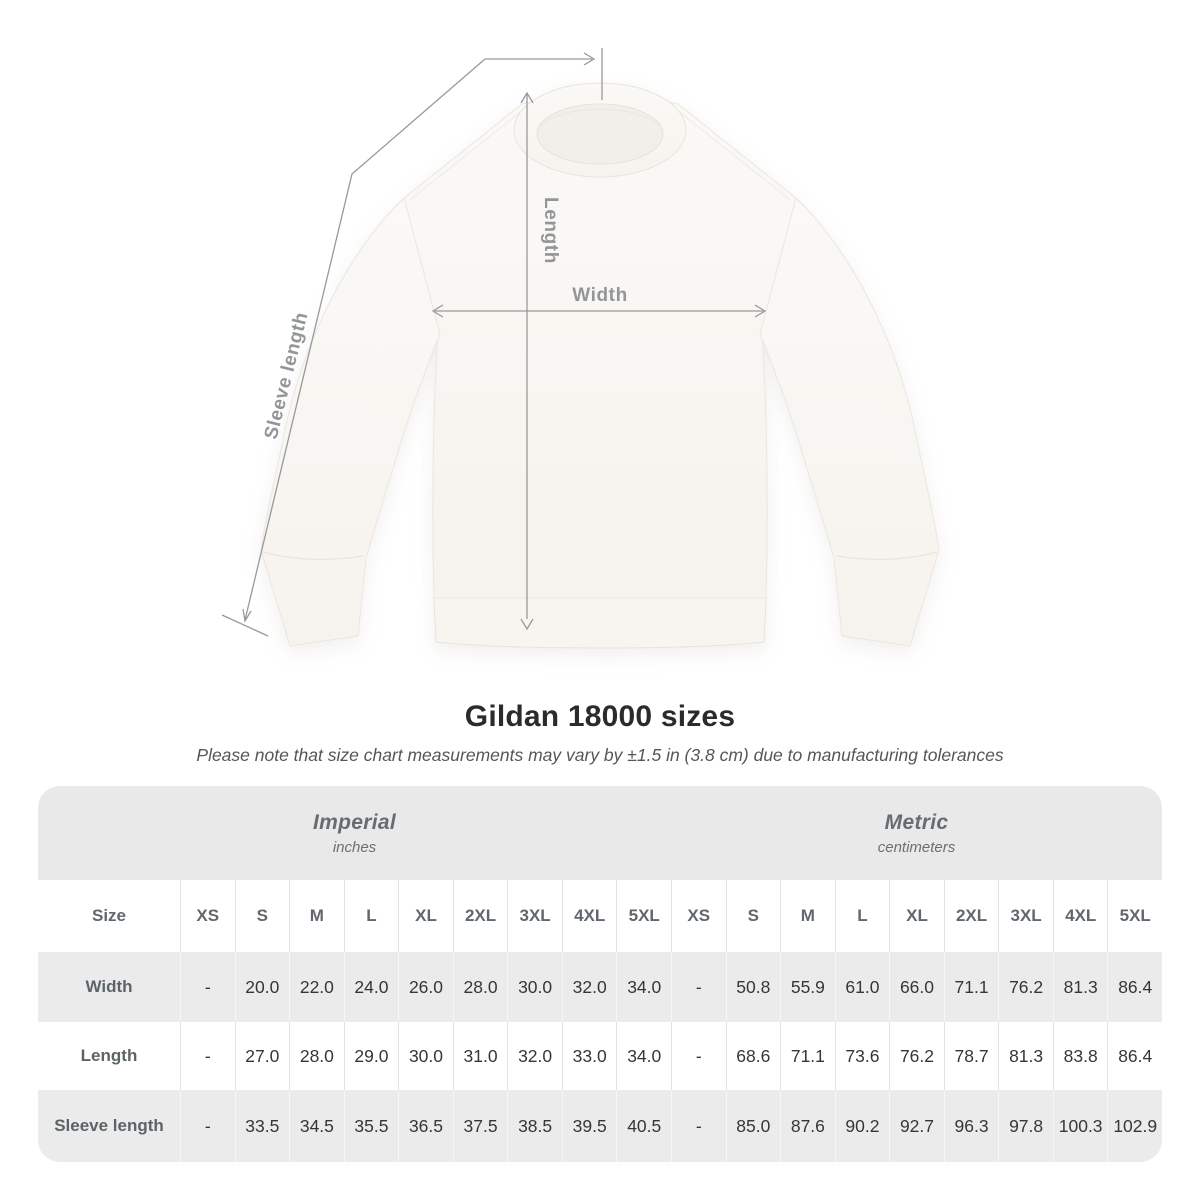 The height and width of the screenshot is (1200, 1200). Describe the element at coordinates (1080, 1056) in the screenshot. I see `cell-length-metric-4xl: 83.8` at that location.